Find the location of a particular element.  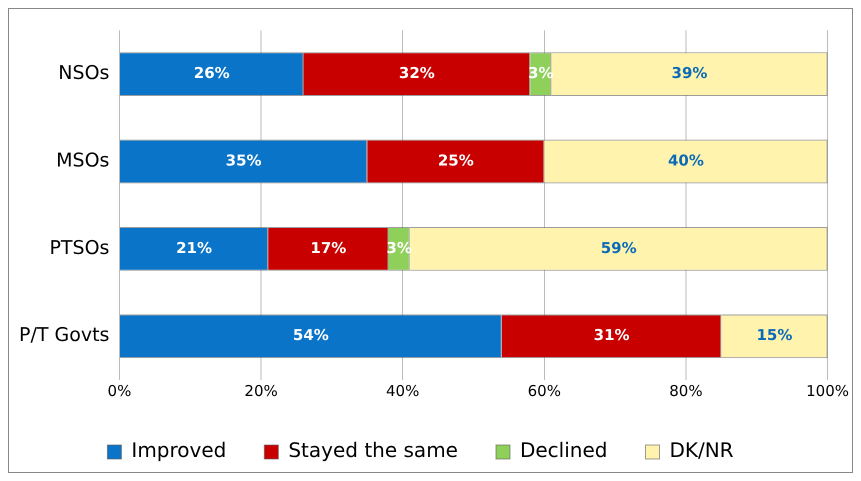

data-label: 40% is located at coordinates (686, 160).